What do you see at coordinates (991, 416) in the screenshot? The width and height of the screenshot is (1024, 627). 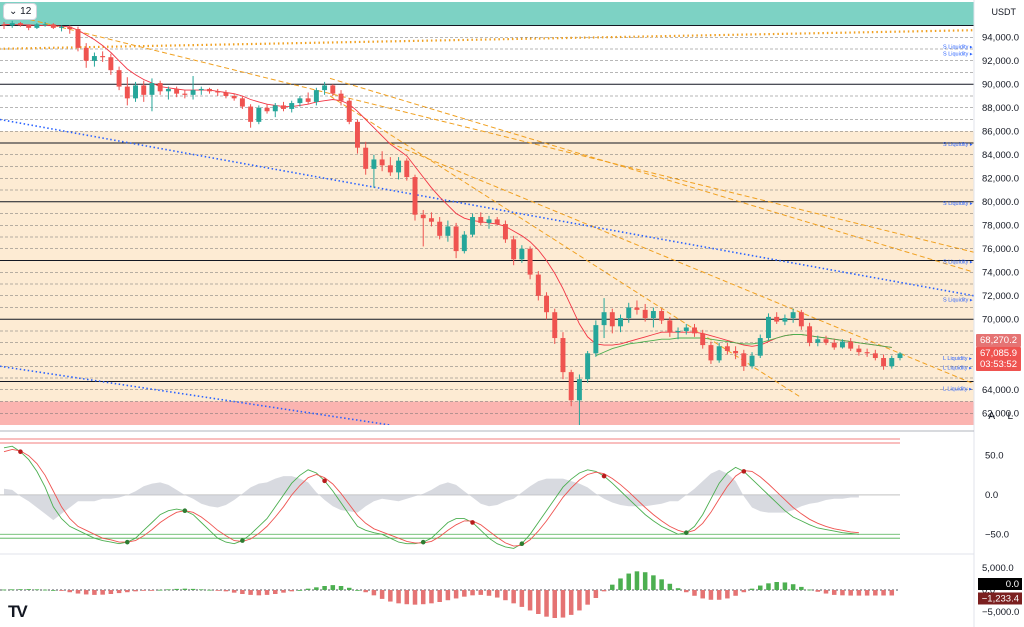 I see `auto-scale-button: A` at bounding box center [991, 416].